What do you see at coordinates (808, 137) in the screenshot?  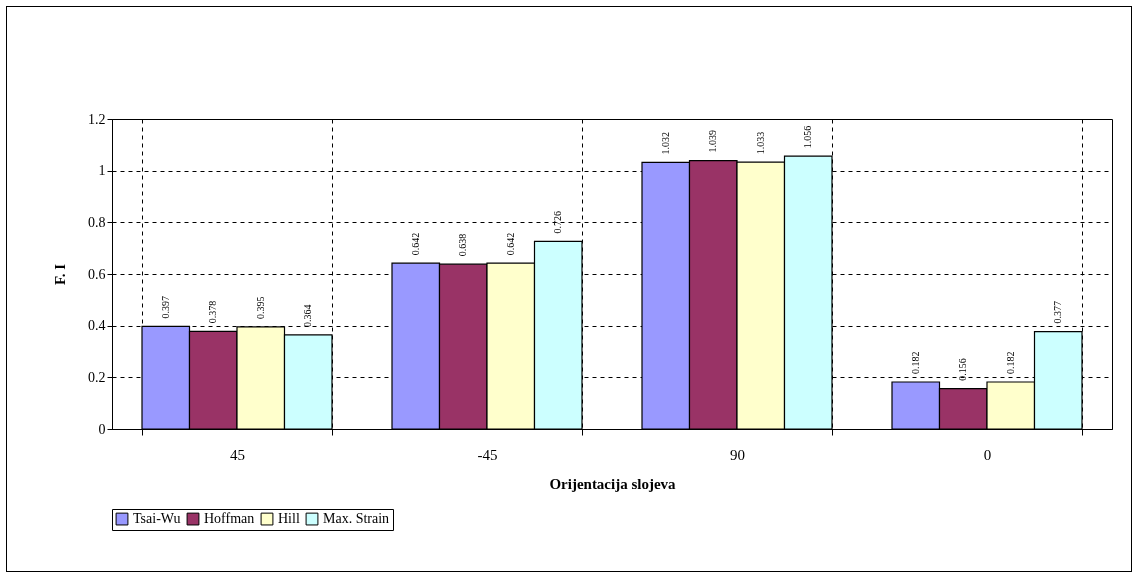 I see `data-label: 1.056` at bounding box center [808, 137].